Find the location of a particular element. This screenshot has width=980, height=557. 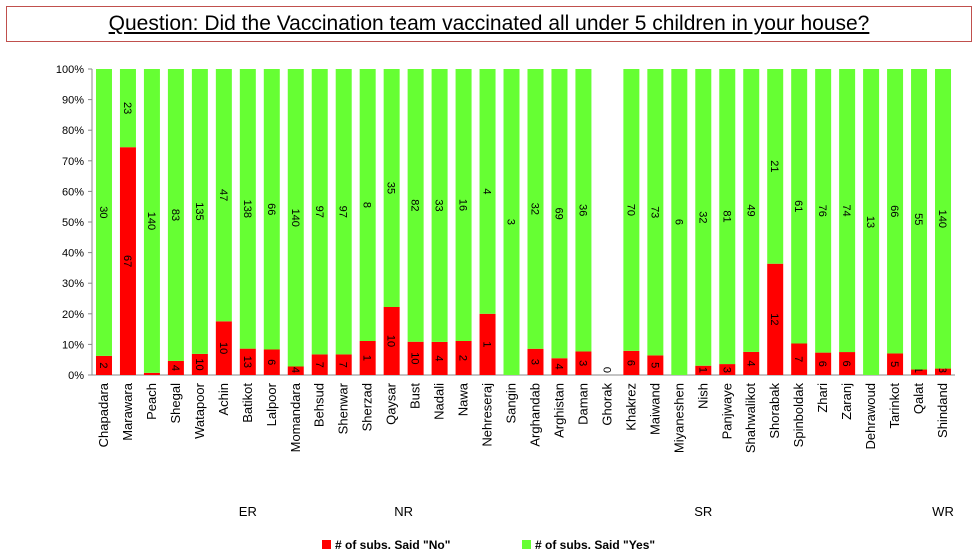

value-label: 36 is located at coordinates (582, 210).